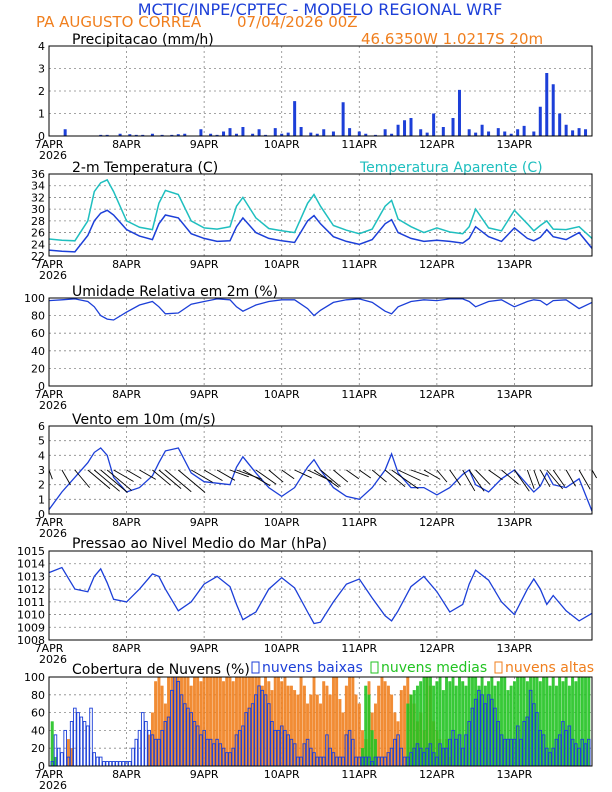  Describe the element at coordinates (31, 551) in the screenshot. I see `pressure-ytick: 1015` at that location.